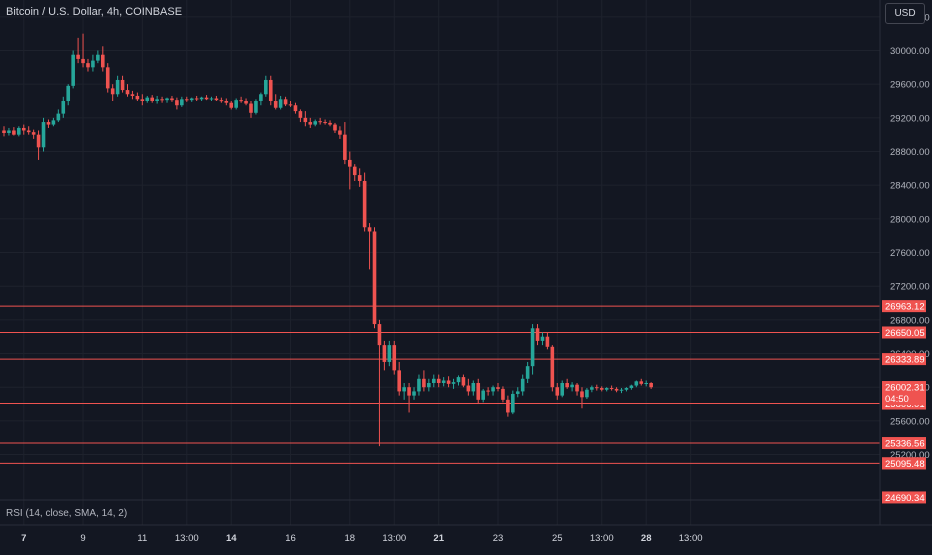  Describe the element at coordinates (290, 538) in the screenshot. I see `time-tick-label: 16` at that location.